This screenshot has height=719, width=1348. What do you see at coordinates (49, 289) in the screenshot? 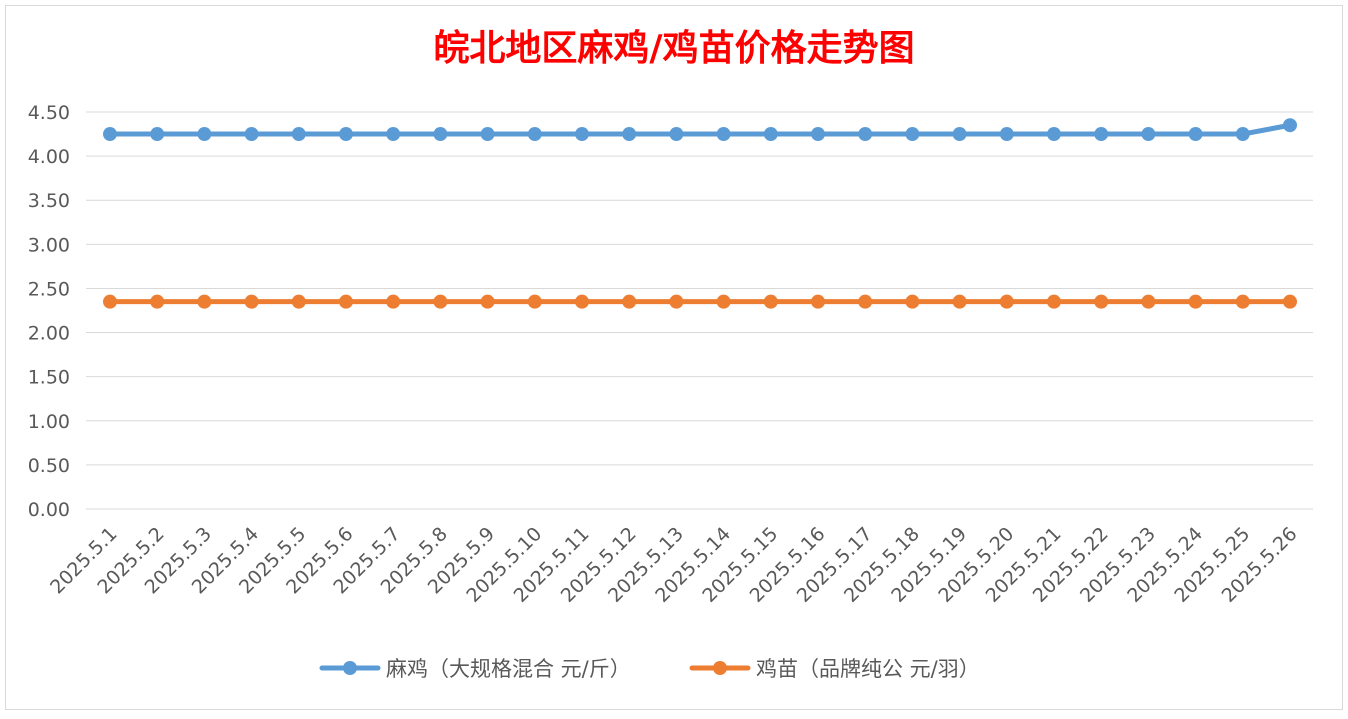
I see `y-tick-label: 2.50` at bounding box center [49, 289].